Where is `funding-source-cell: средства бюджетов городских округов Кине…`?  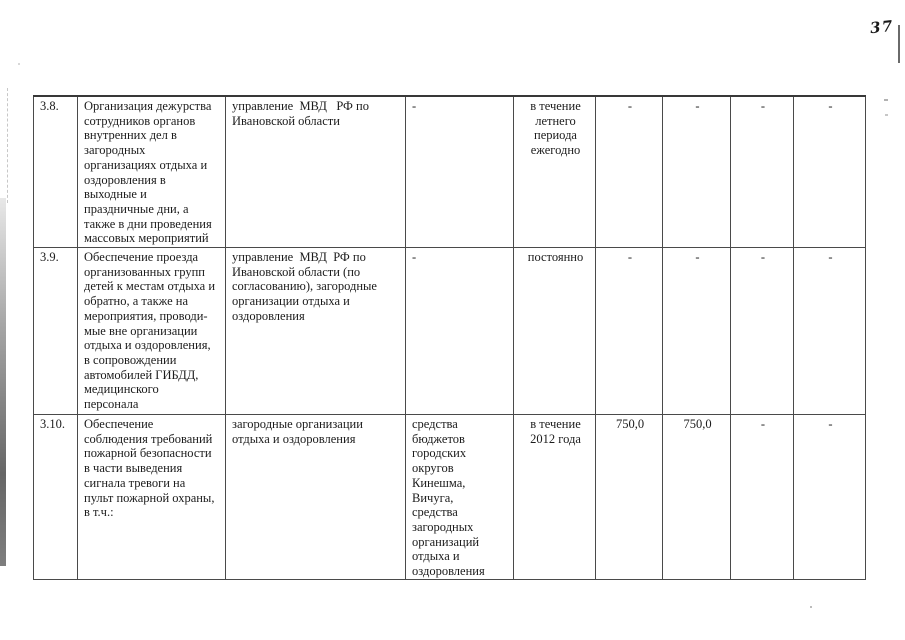
funding-source-cell: средства бюджетов городских округов Кине… is located at coordinates (459, 497).